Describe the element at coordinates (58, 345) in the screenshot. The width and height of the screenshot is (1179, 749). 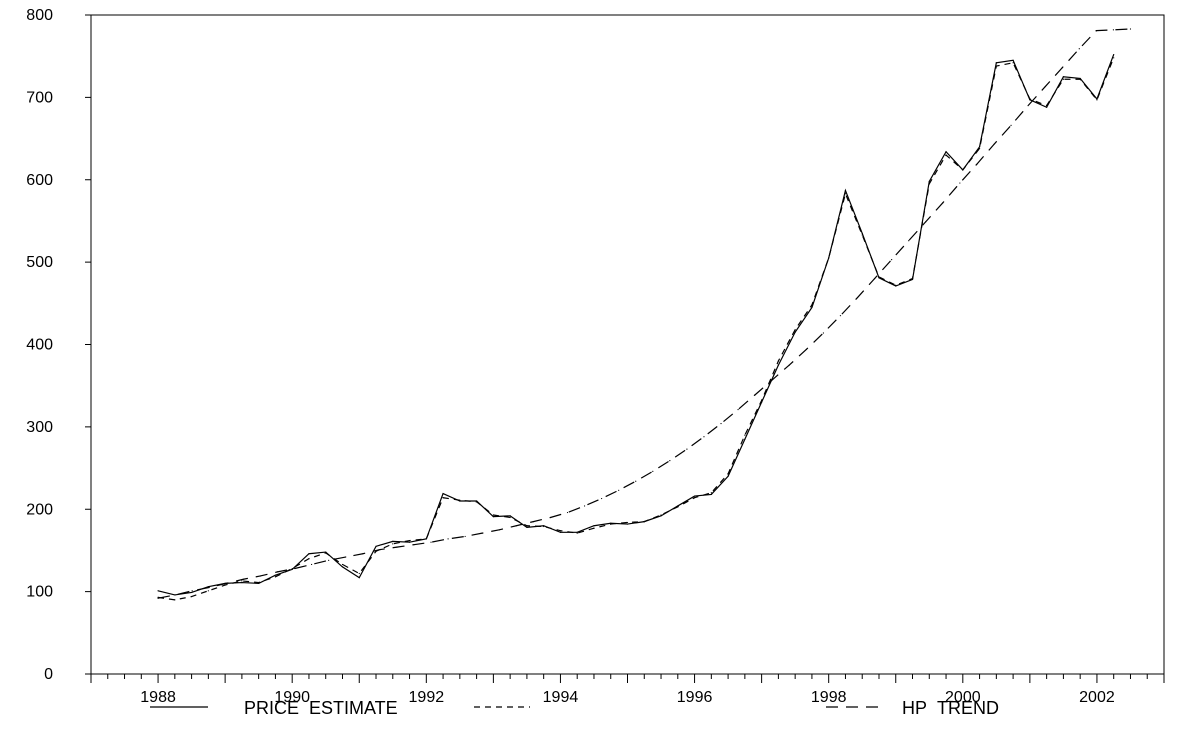
I see `y-axis: 0 100 200 300 400 500 600 700 800` at that location.